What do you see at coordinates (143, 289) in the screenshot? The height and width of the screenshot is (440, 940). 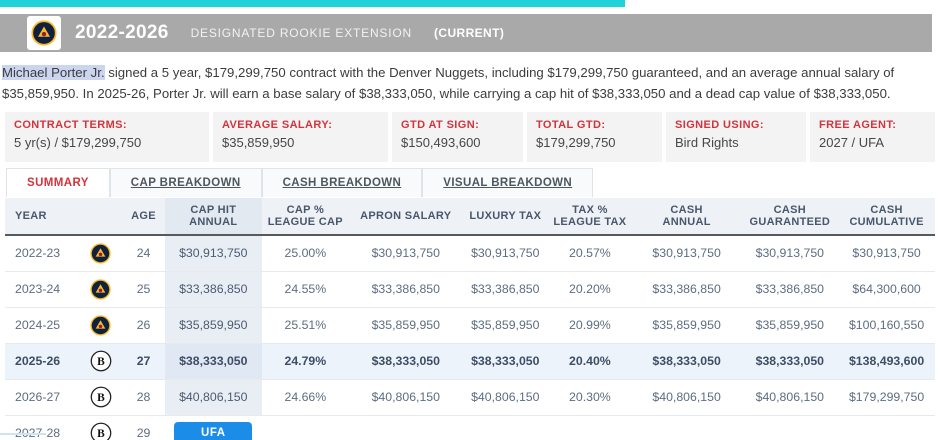 I see `cell-age: 25` at bounding box center [143, 289].